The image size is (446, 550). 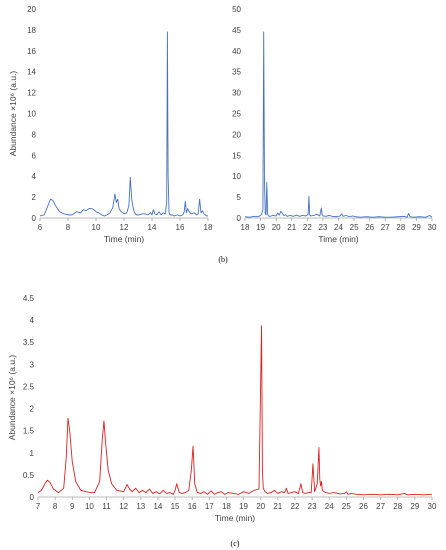 I want to click on x-tick-label: 15, so click(x=175, y=506).